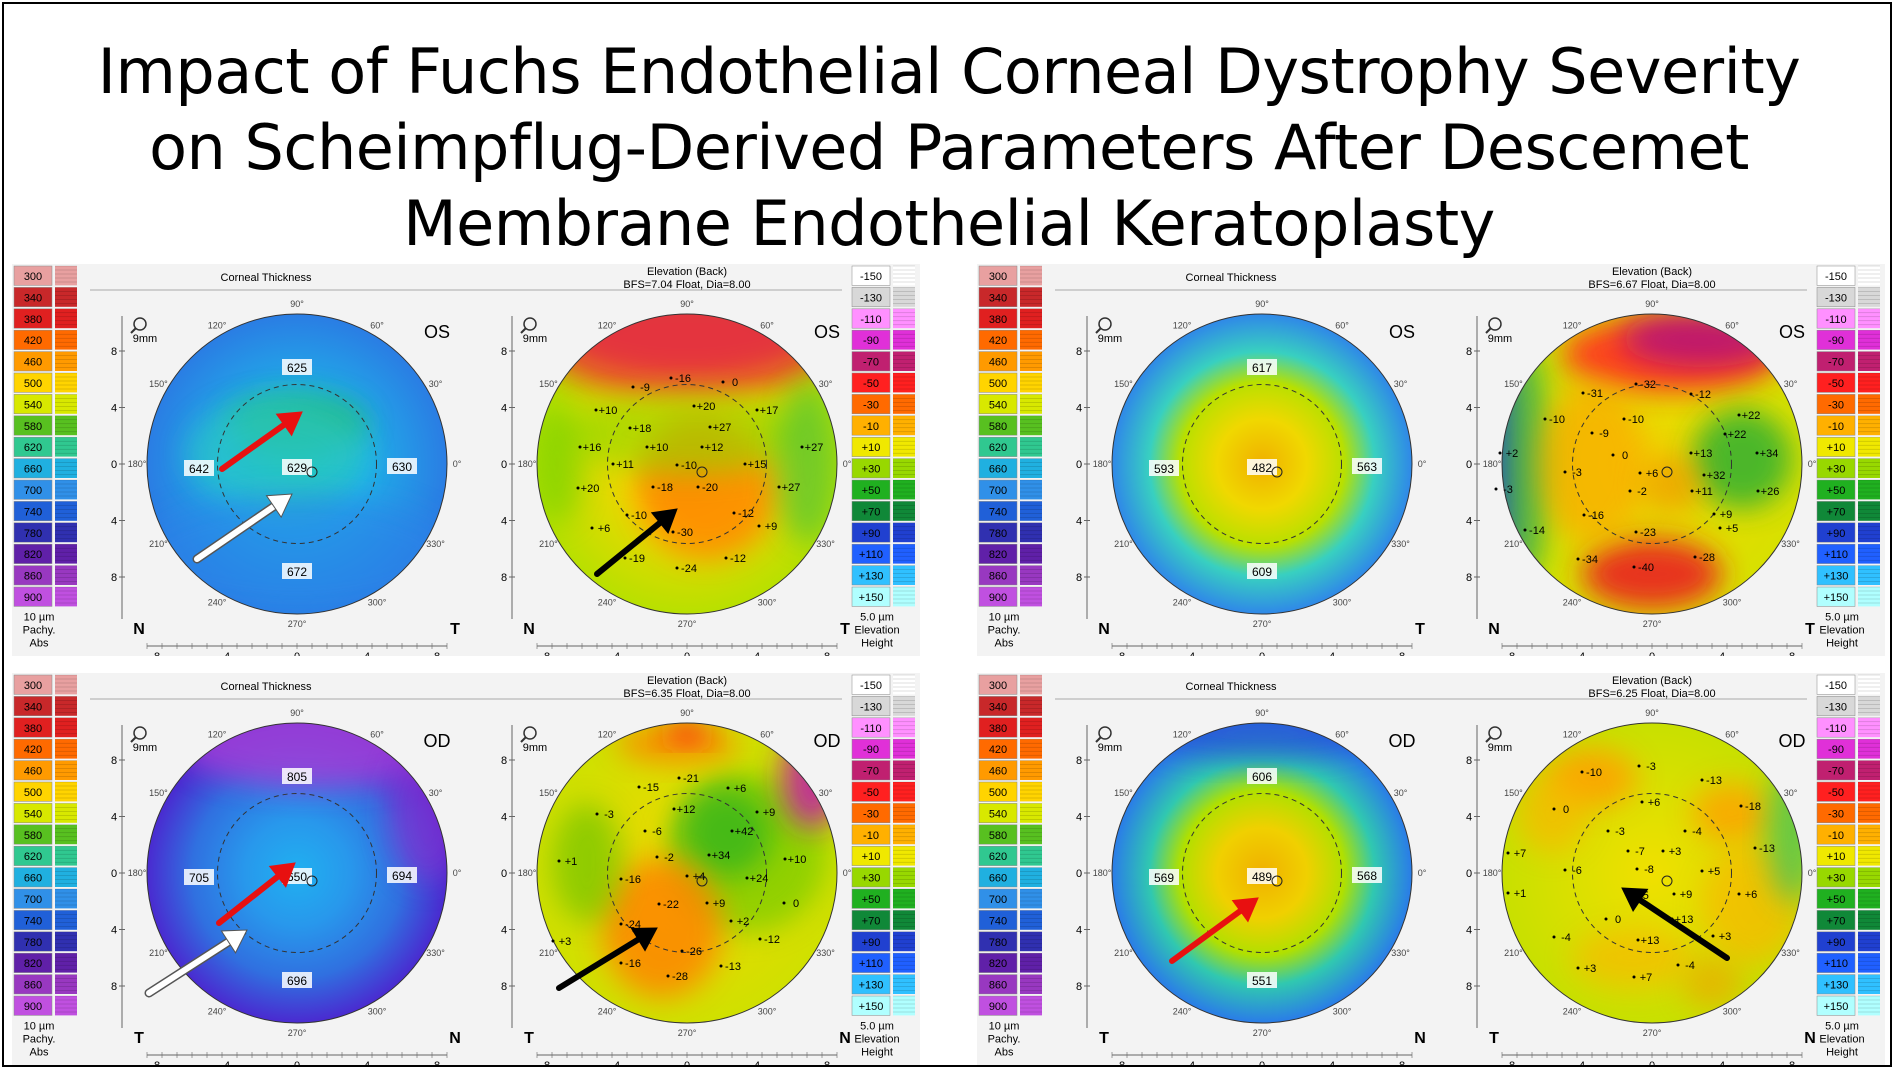 This screenshot has height=1071, width=1898. Describe the element at coordinates (548, 953) in the screenshot. I see `elevation-angle-label: 210°` at that location.